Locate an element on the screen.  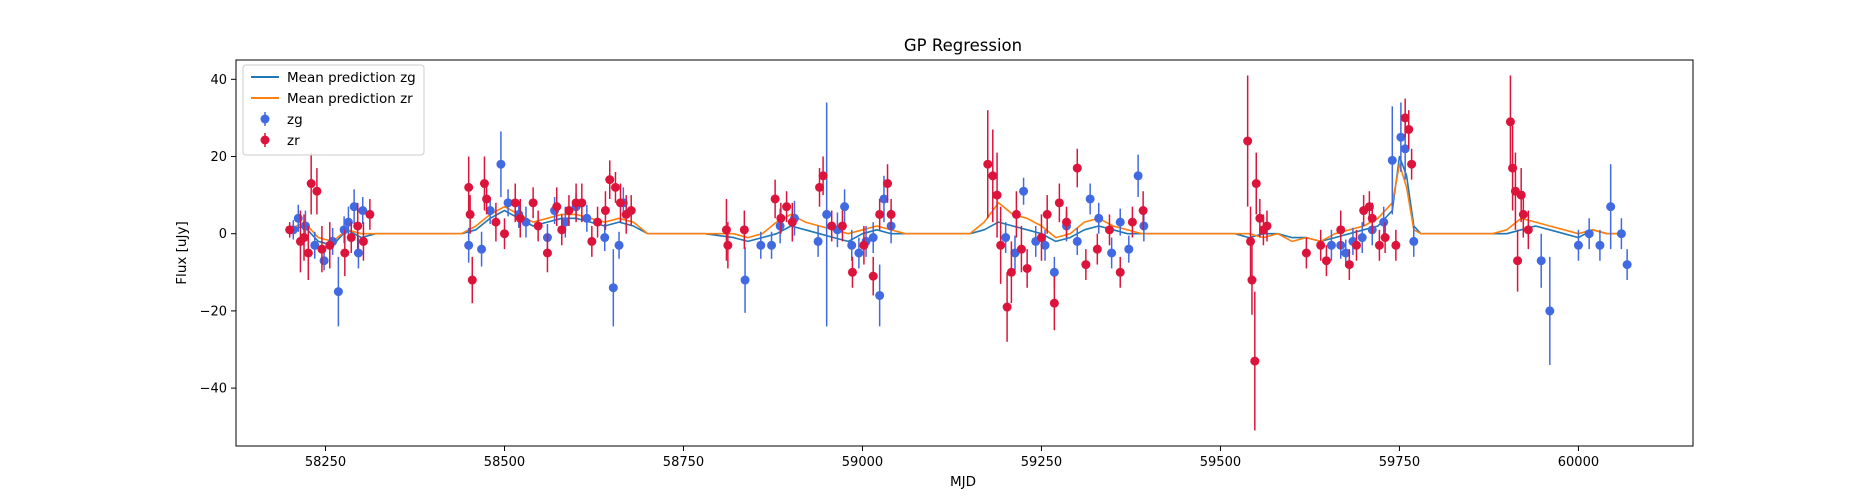
legend-label: Mean prediction zr is located at coordinates (350, 99).